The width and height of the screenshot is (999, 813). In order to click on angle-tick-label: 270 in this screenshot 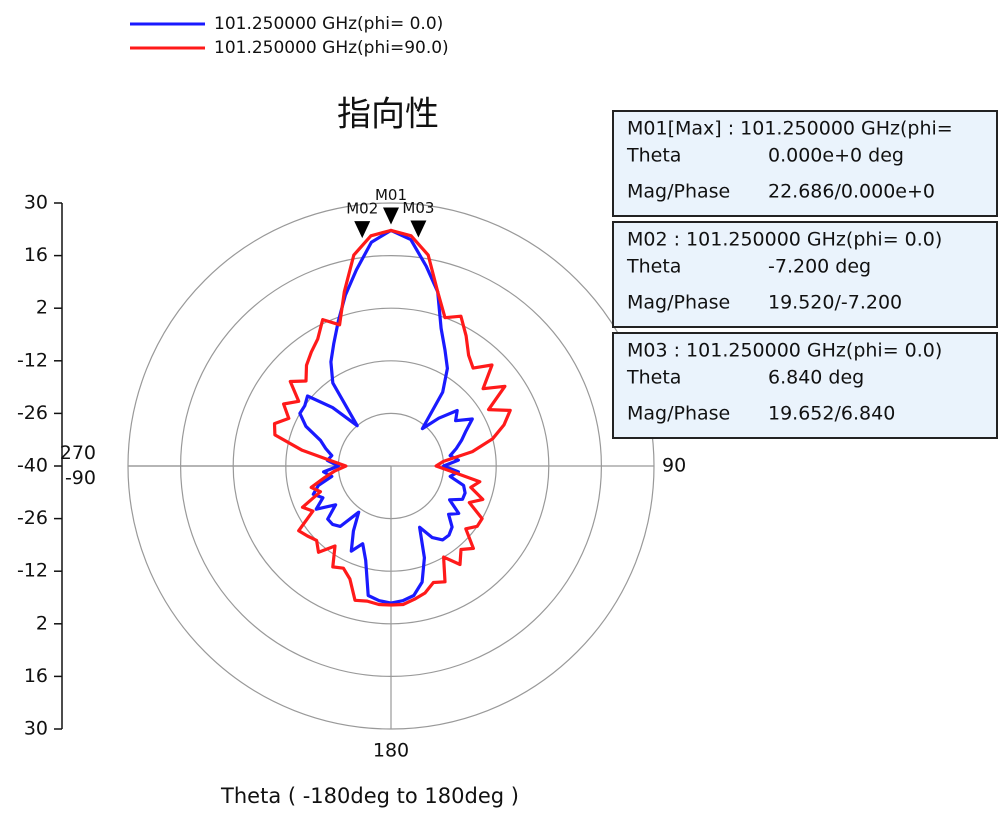, I will do `click(78, 453)`.